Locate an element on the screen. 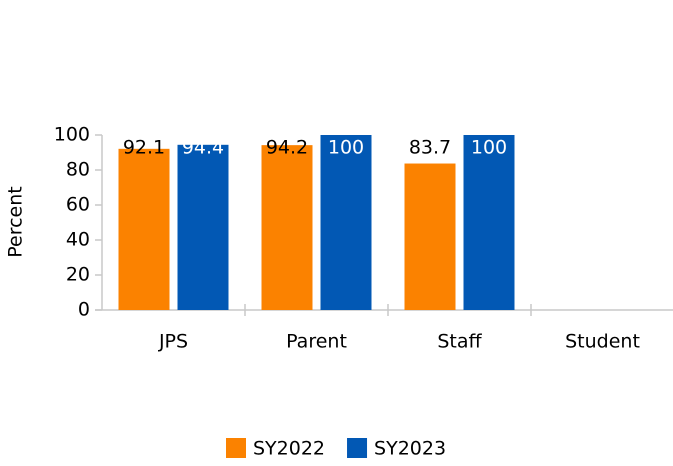  data-label: 94.2 is located at coordinates (287, 148).